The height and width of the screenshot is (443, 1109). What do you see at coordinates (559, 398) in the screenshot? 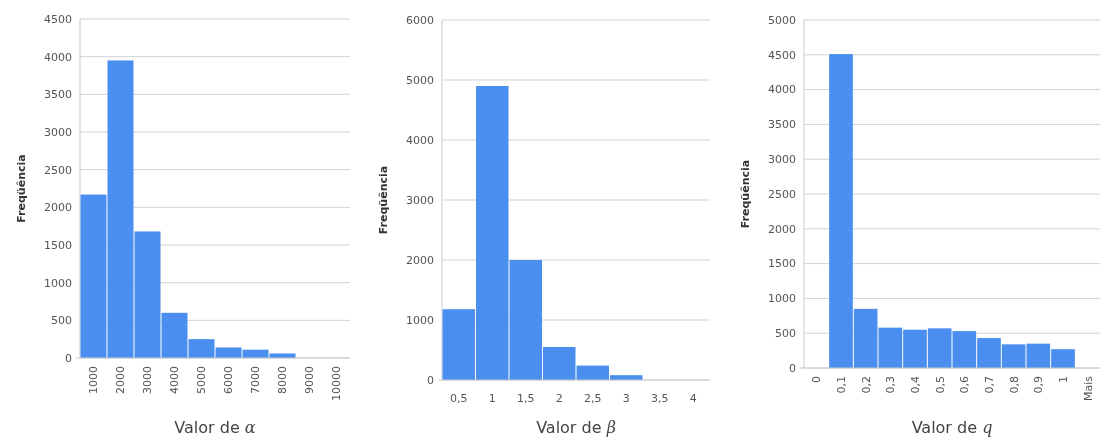
I see `x-tick-label: 2` at bounding box center [559, 398].